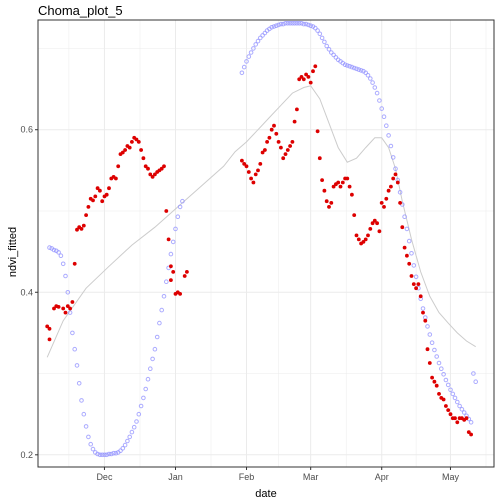 Image resolution: width=504 pixels, height=504 pixels. I want to click on x-axis-ticks: Dec Jan Feb Mar Apr May, so click(277, 474).